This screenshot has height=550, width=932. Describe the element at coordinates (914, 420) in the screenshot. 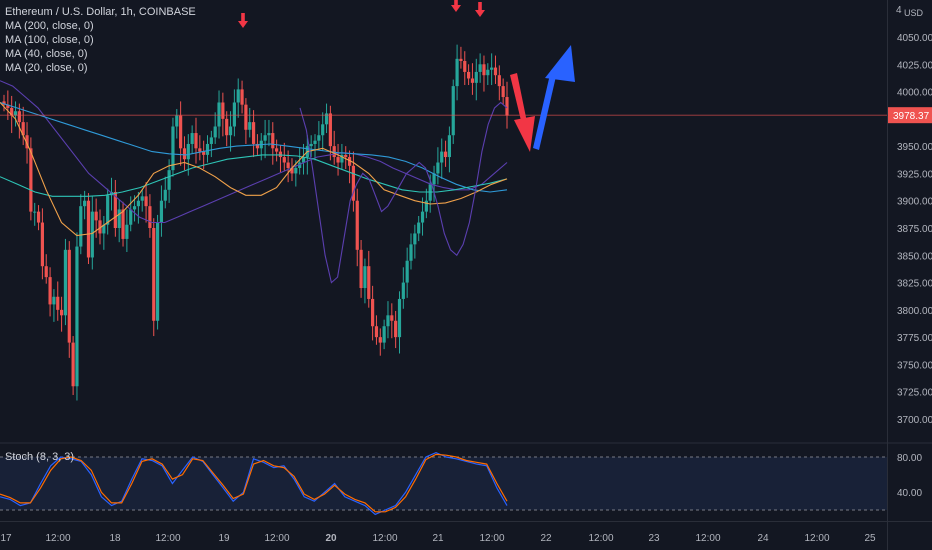

I see `price-tick-label: 3700.00` at that location.